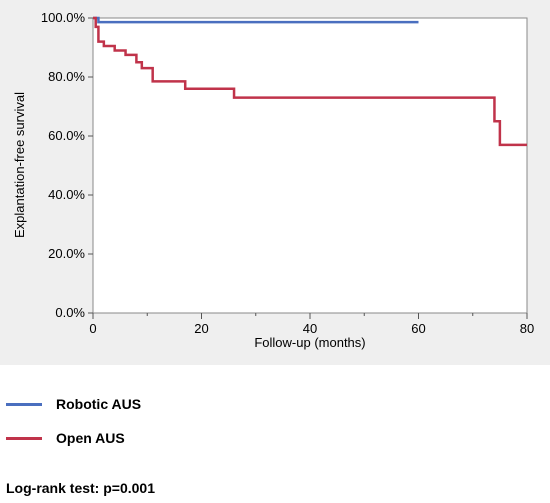  What do you see at coordinates (19, 165) in the screenshot?
I see `y-axis-title: Explantation-free survival` at bounding box center [19, 165].